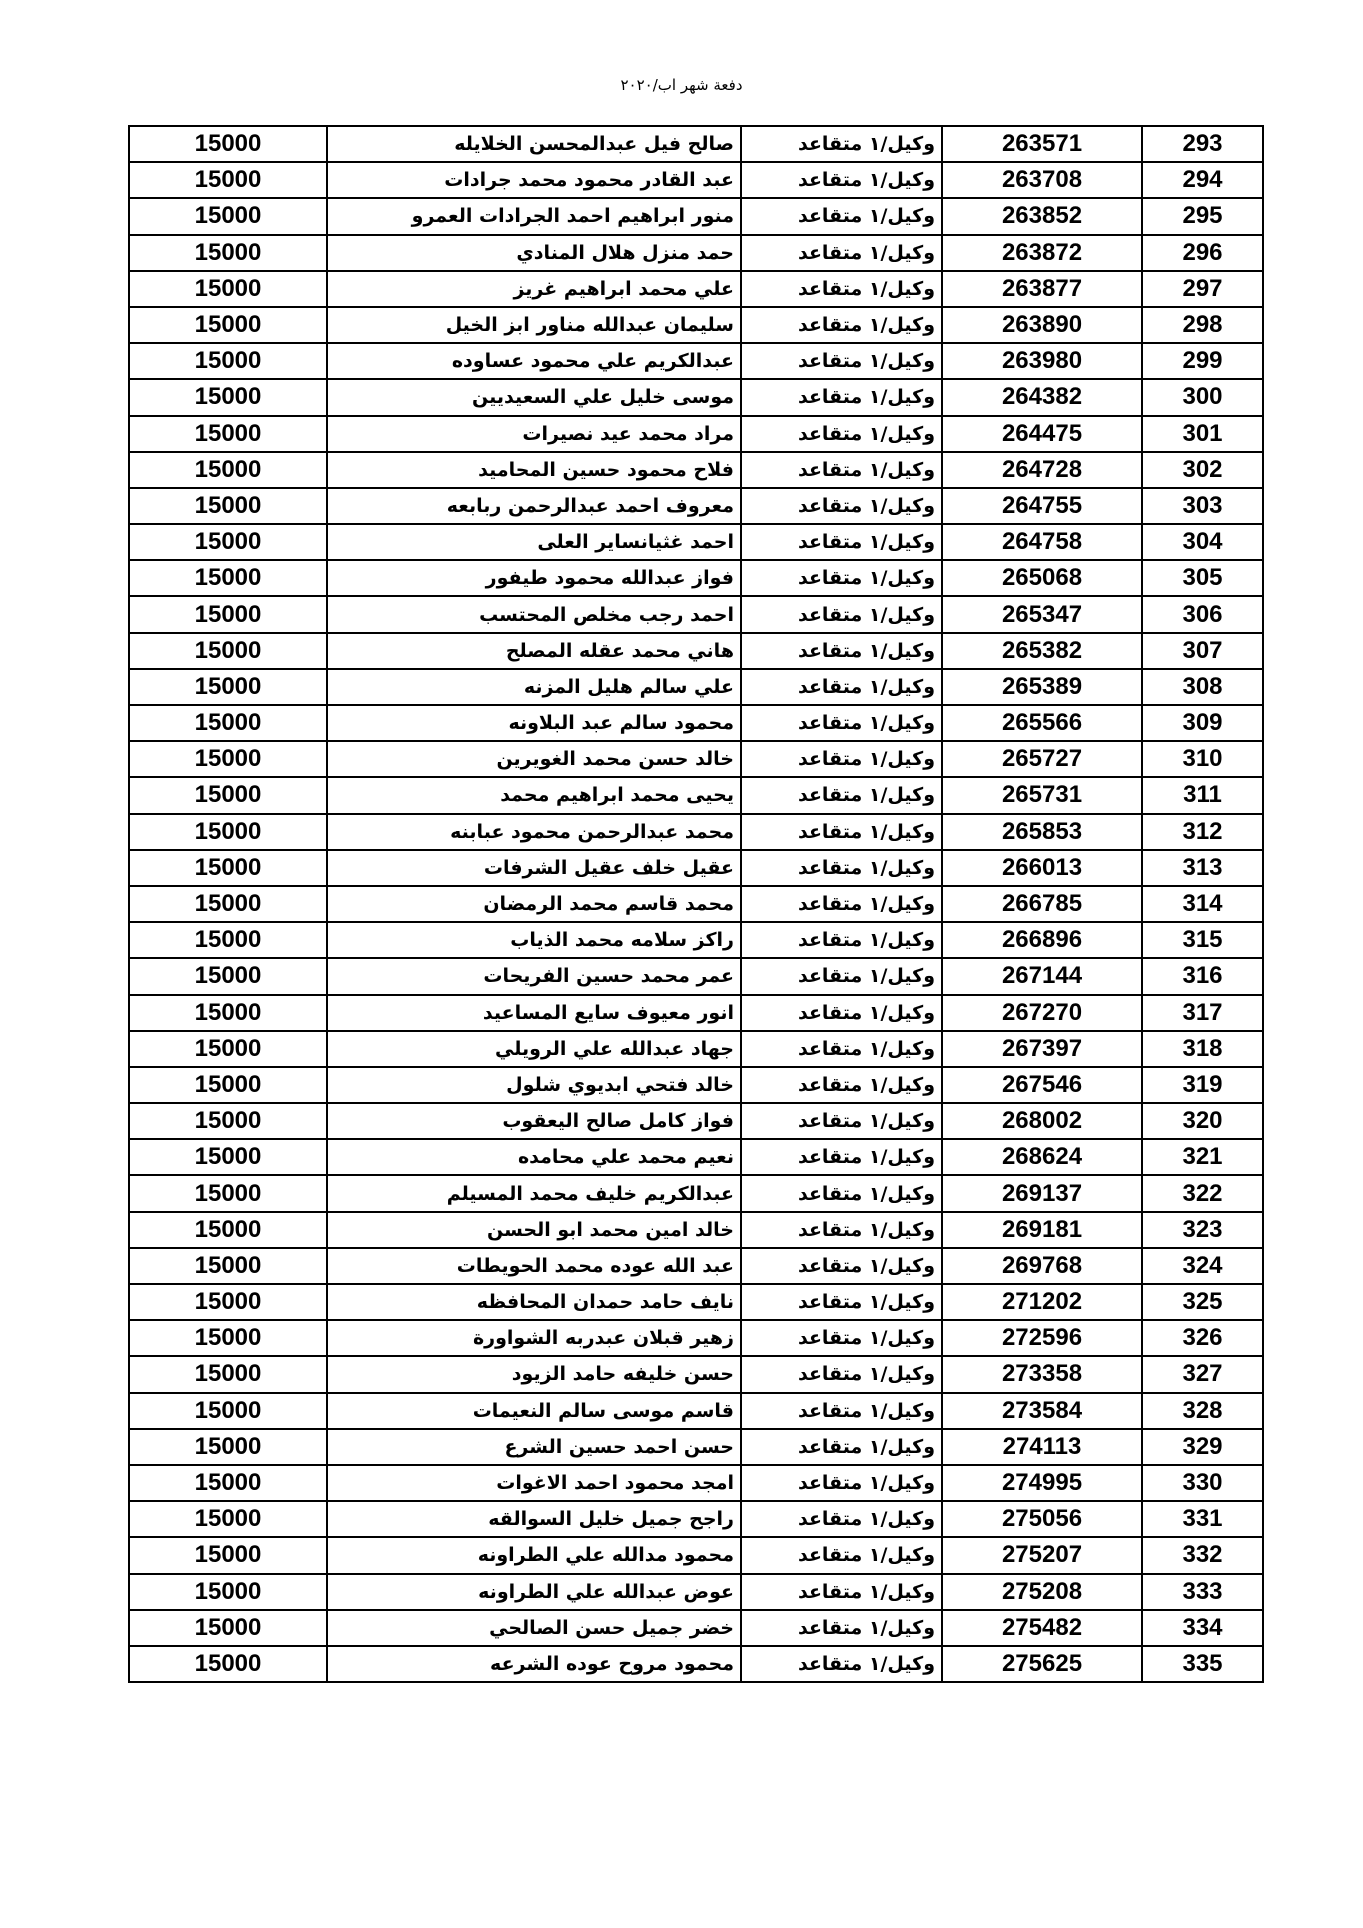 This screenshot has height=1928, width=1363. Describe the element at coordinates (1042, 1483) in the screenshot. I see `military-id-cell: 274995` at that location.